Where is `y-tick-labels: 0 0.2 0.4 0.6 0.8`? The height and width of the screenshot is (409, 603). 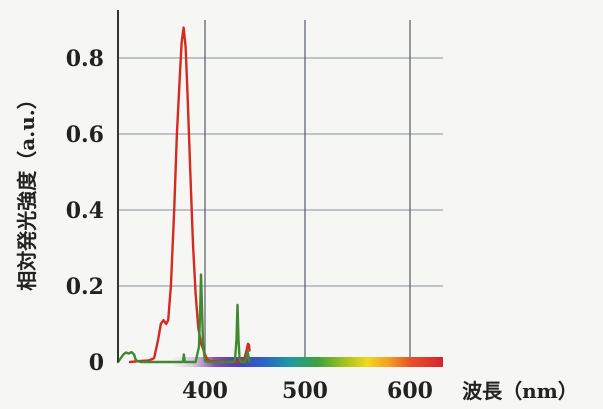
y-tick-labels: 0 0.2 0.4 0.6 0.8 is located at coordinates (85, 211).